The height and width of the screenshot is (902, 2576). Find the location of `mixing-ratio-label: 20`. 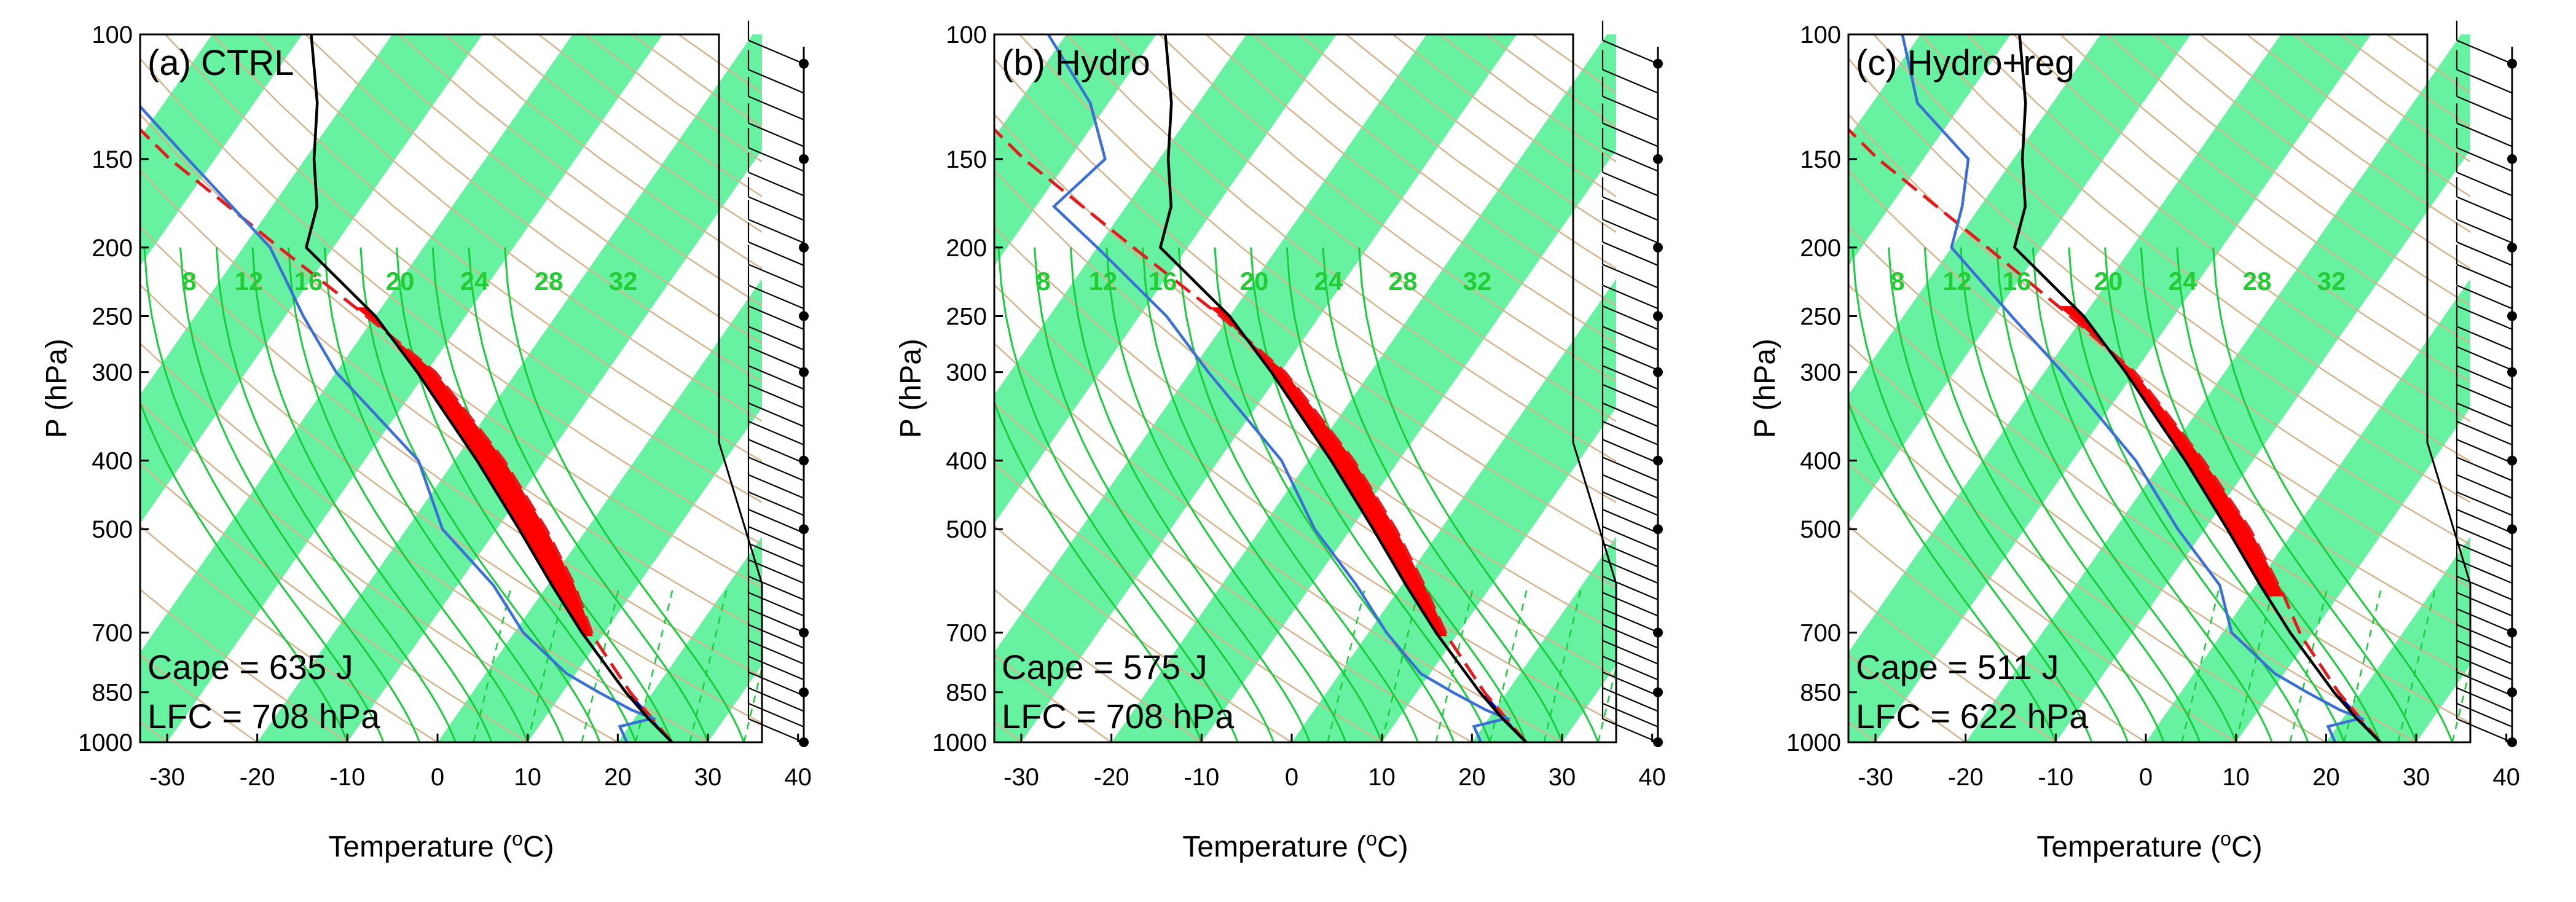

mixing-ratio-label: 20 is located at coordinates (400, 281).